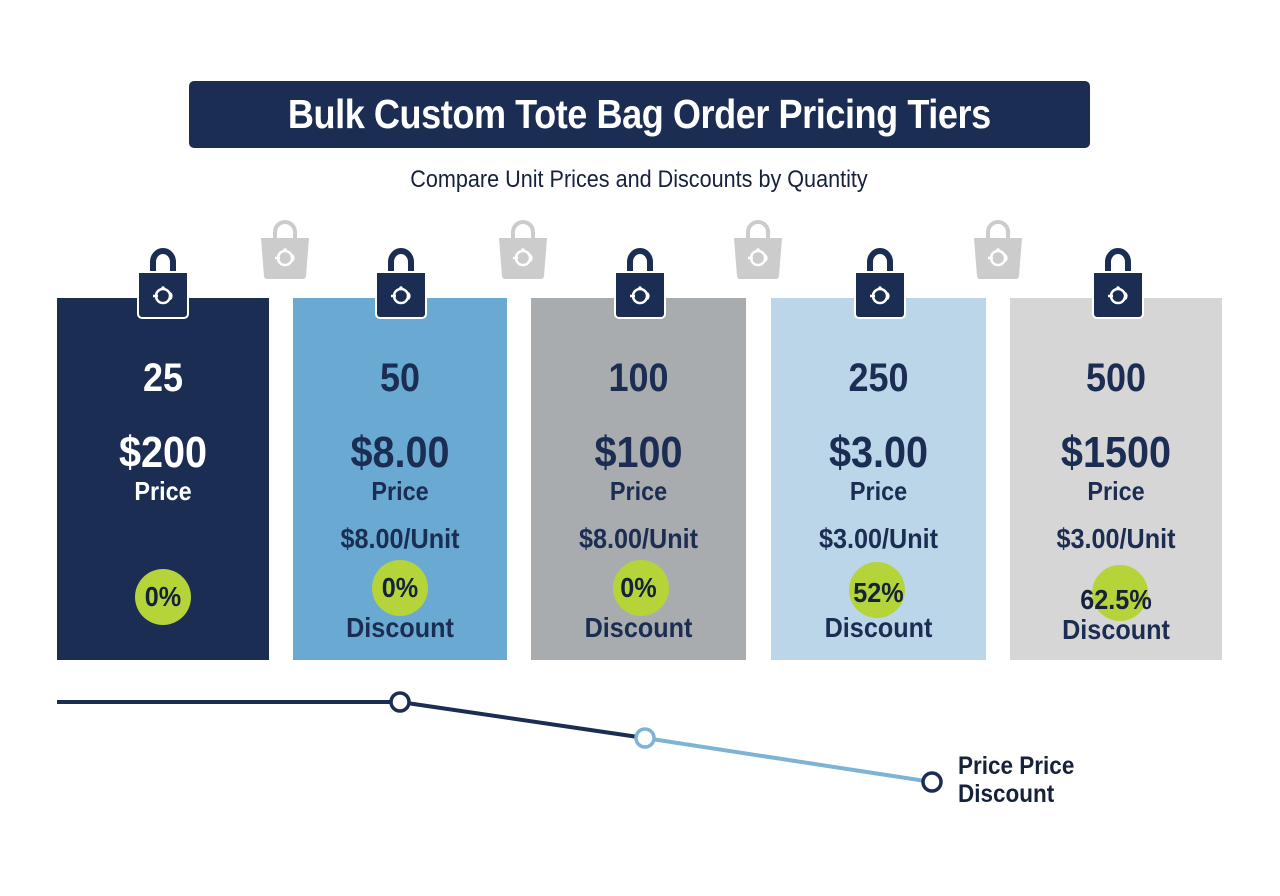  I want to click on tier-discount: 62.5%, so click(1116, 599).